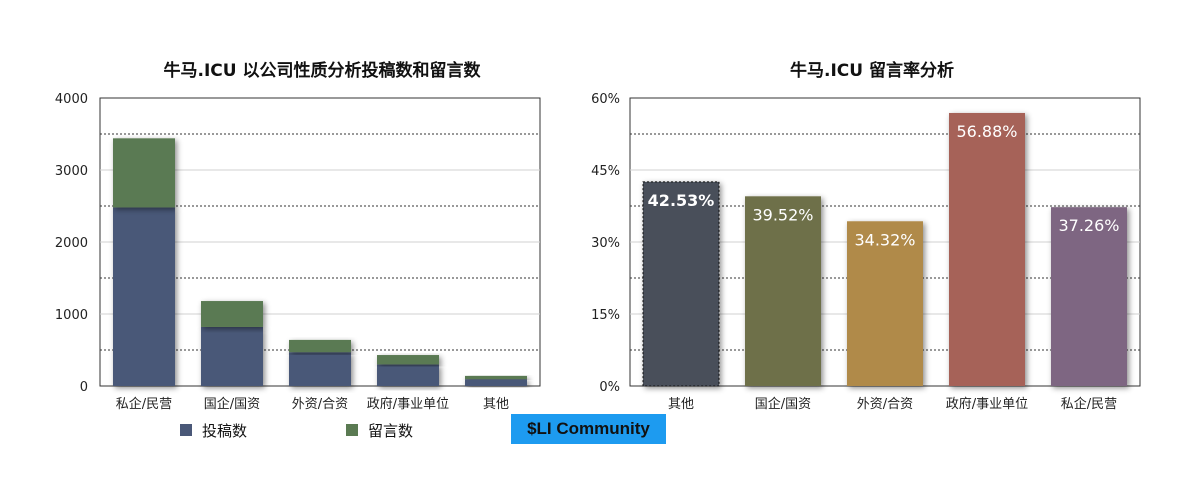 Image resolution: width=1200 pixels, height=486 pixels. I want to click on chart1-y-axis: 0 1000 2000 3000 4000, so click(71, 243).